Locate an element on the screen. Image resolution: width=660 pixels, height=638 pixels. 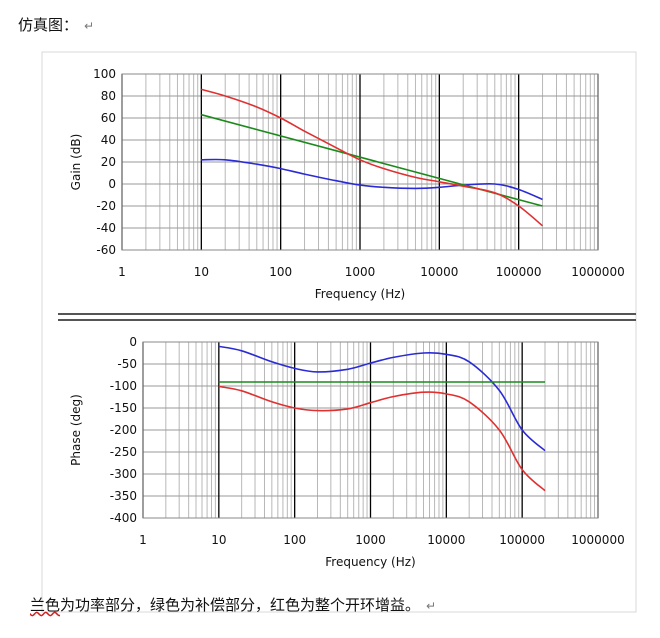
gain-series-compensation is located at coordinates (372, 160).